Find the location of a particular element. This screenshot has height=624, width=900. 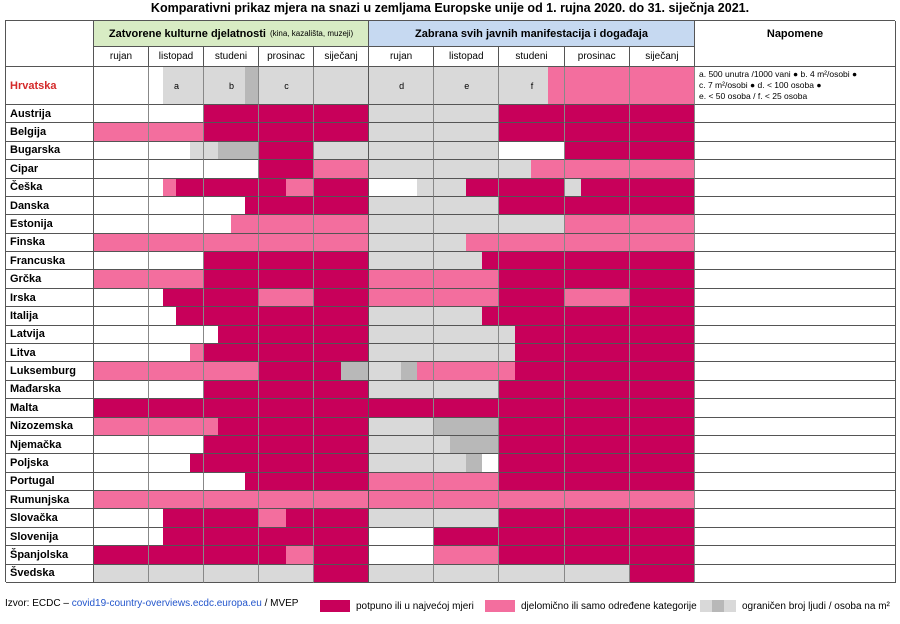

country-name: Irska is located at coordinates (50, 298).